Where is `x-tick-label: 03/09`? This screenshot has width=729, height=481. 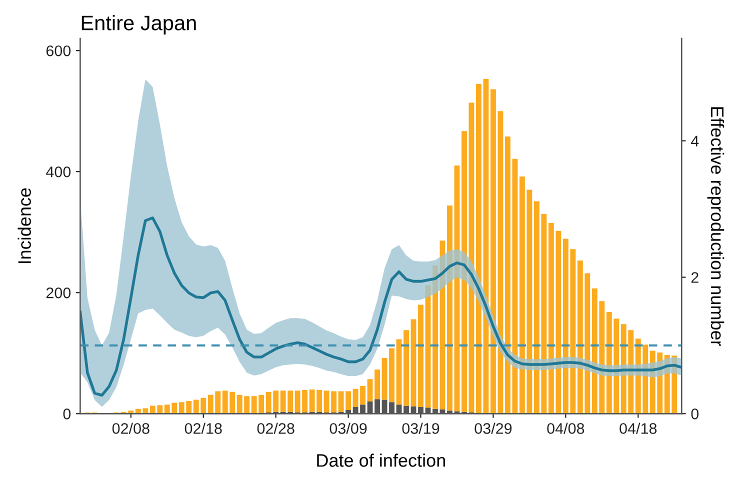 x-tick-label: 03/09 is located at coordinates (348, 428).